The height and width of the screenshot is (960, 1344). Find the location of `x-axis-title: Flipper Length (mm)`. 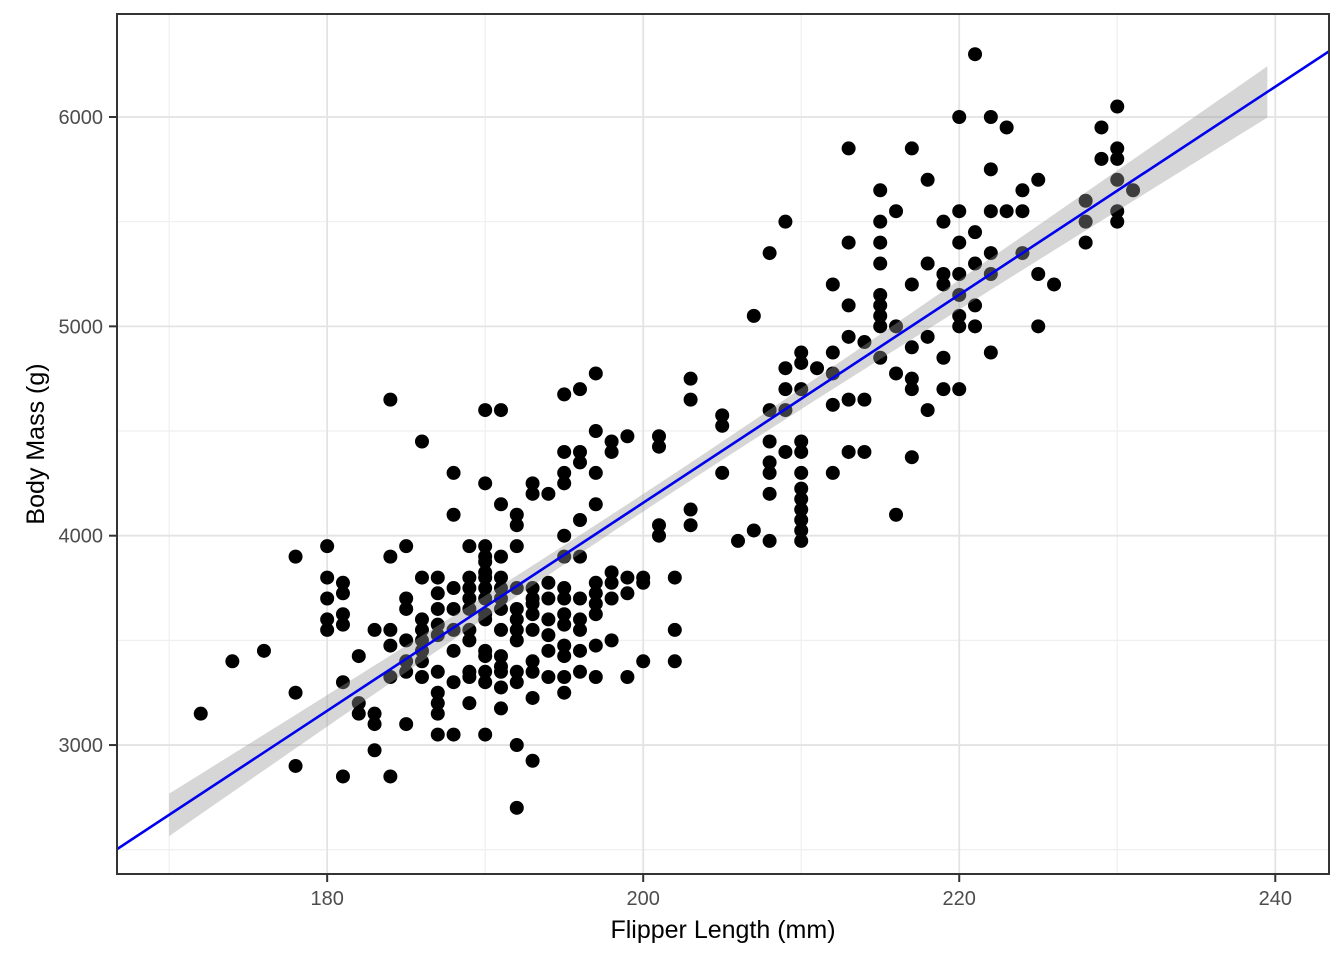

x-axis-title: Flipper Length (mm) is located at coordinates (722, 930).